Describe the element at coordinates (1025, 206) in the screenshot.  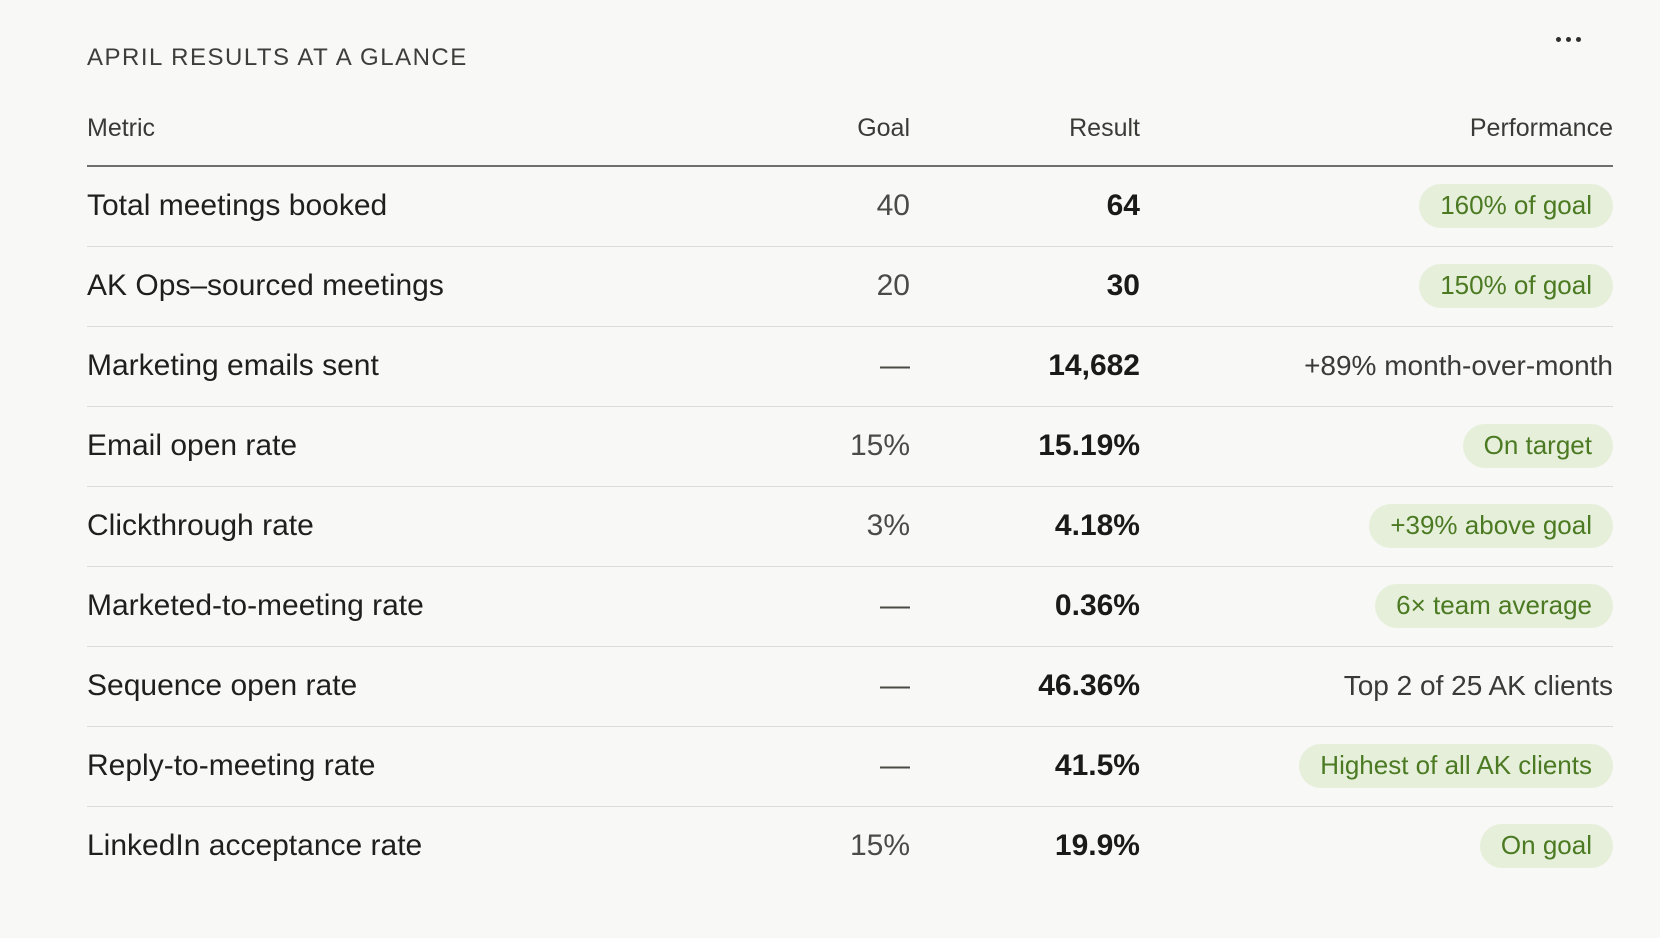
I see `result-value: 64` at that location.